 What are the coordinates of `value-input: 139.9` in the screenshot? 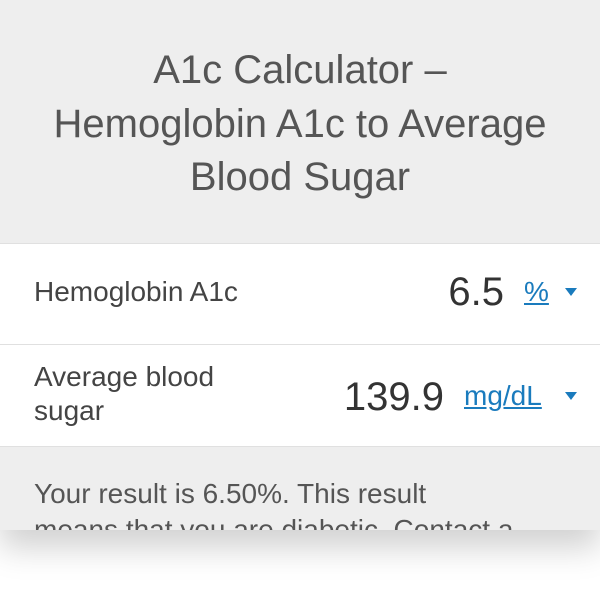 It's located at (393, 397).